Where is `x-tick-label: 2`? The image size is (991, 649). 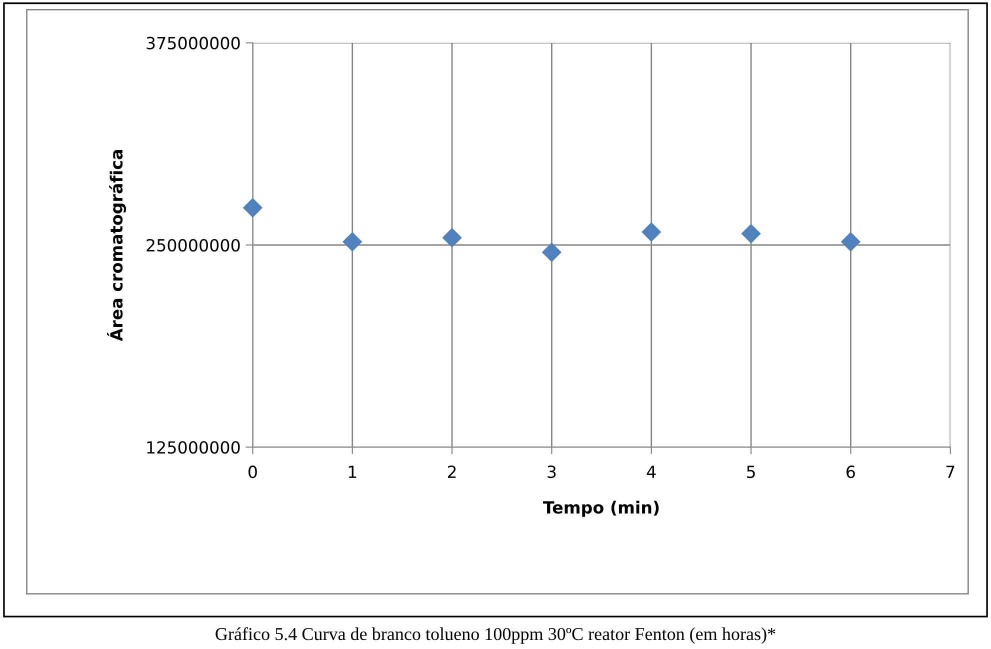 x-tick-label: 2 is located at coordinates (452, 472).